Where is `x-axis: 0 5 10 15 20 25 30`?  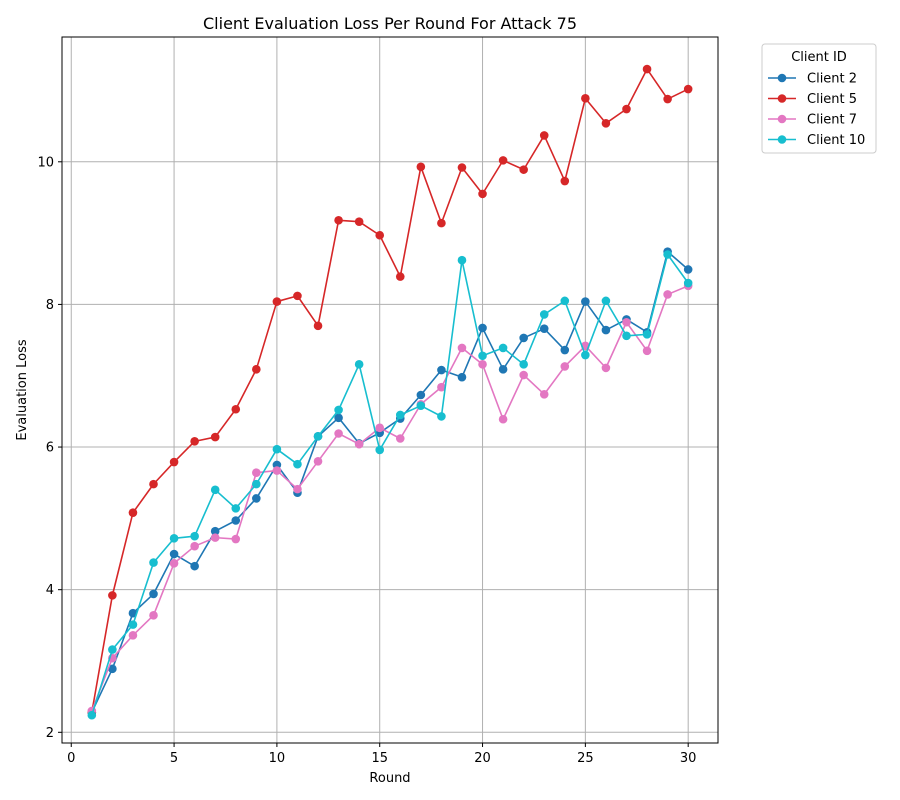 x-axis: 0 5 10 15 20 25 30 is located at coordinates (381, 754).